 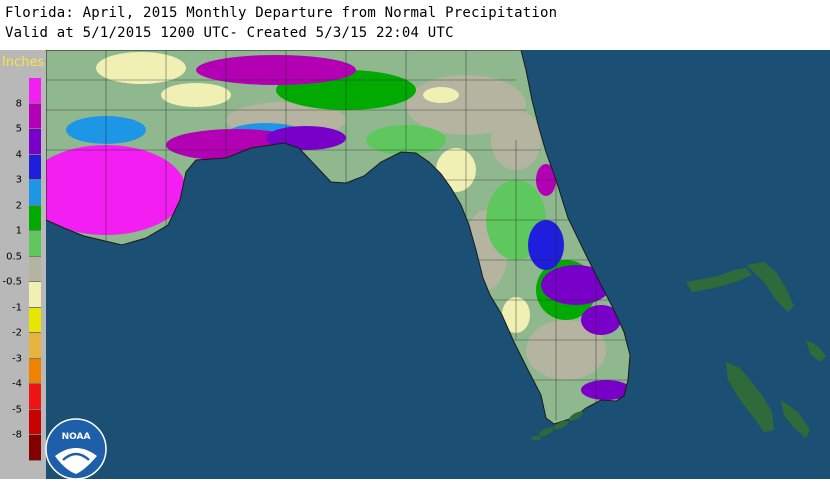 I want to click on legend-tick-label: -4, so click(x=17, y=384).